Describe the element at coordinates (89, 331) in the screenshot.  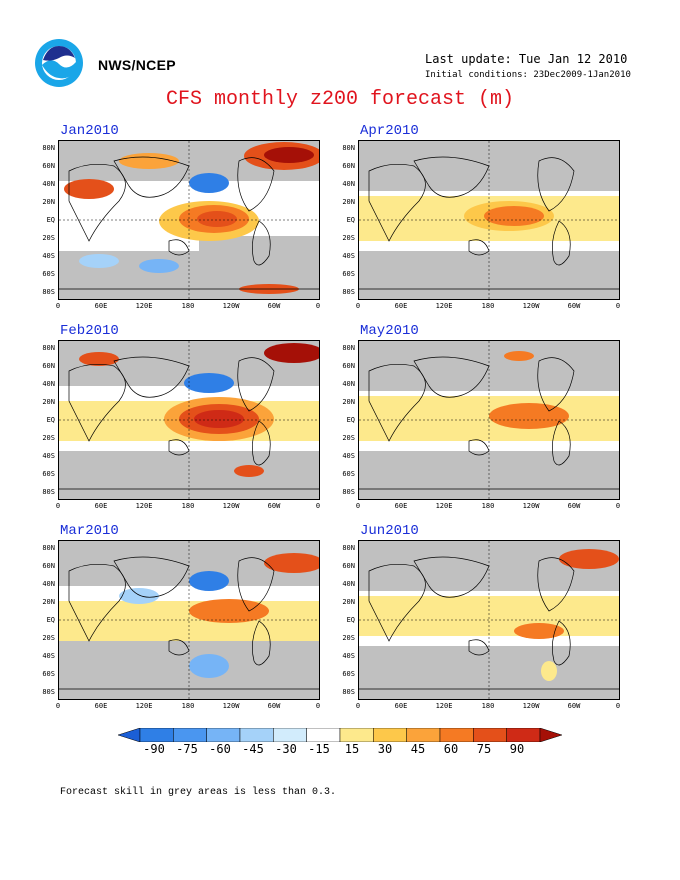
I see `panel-title-feb2010: Feb2010` at that location.